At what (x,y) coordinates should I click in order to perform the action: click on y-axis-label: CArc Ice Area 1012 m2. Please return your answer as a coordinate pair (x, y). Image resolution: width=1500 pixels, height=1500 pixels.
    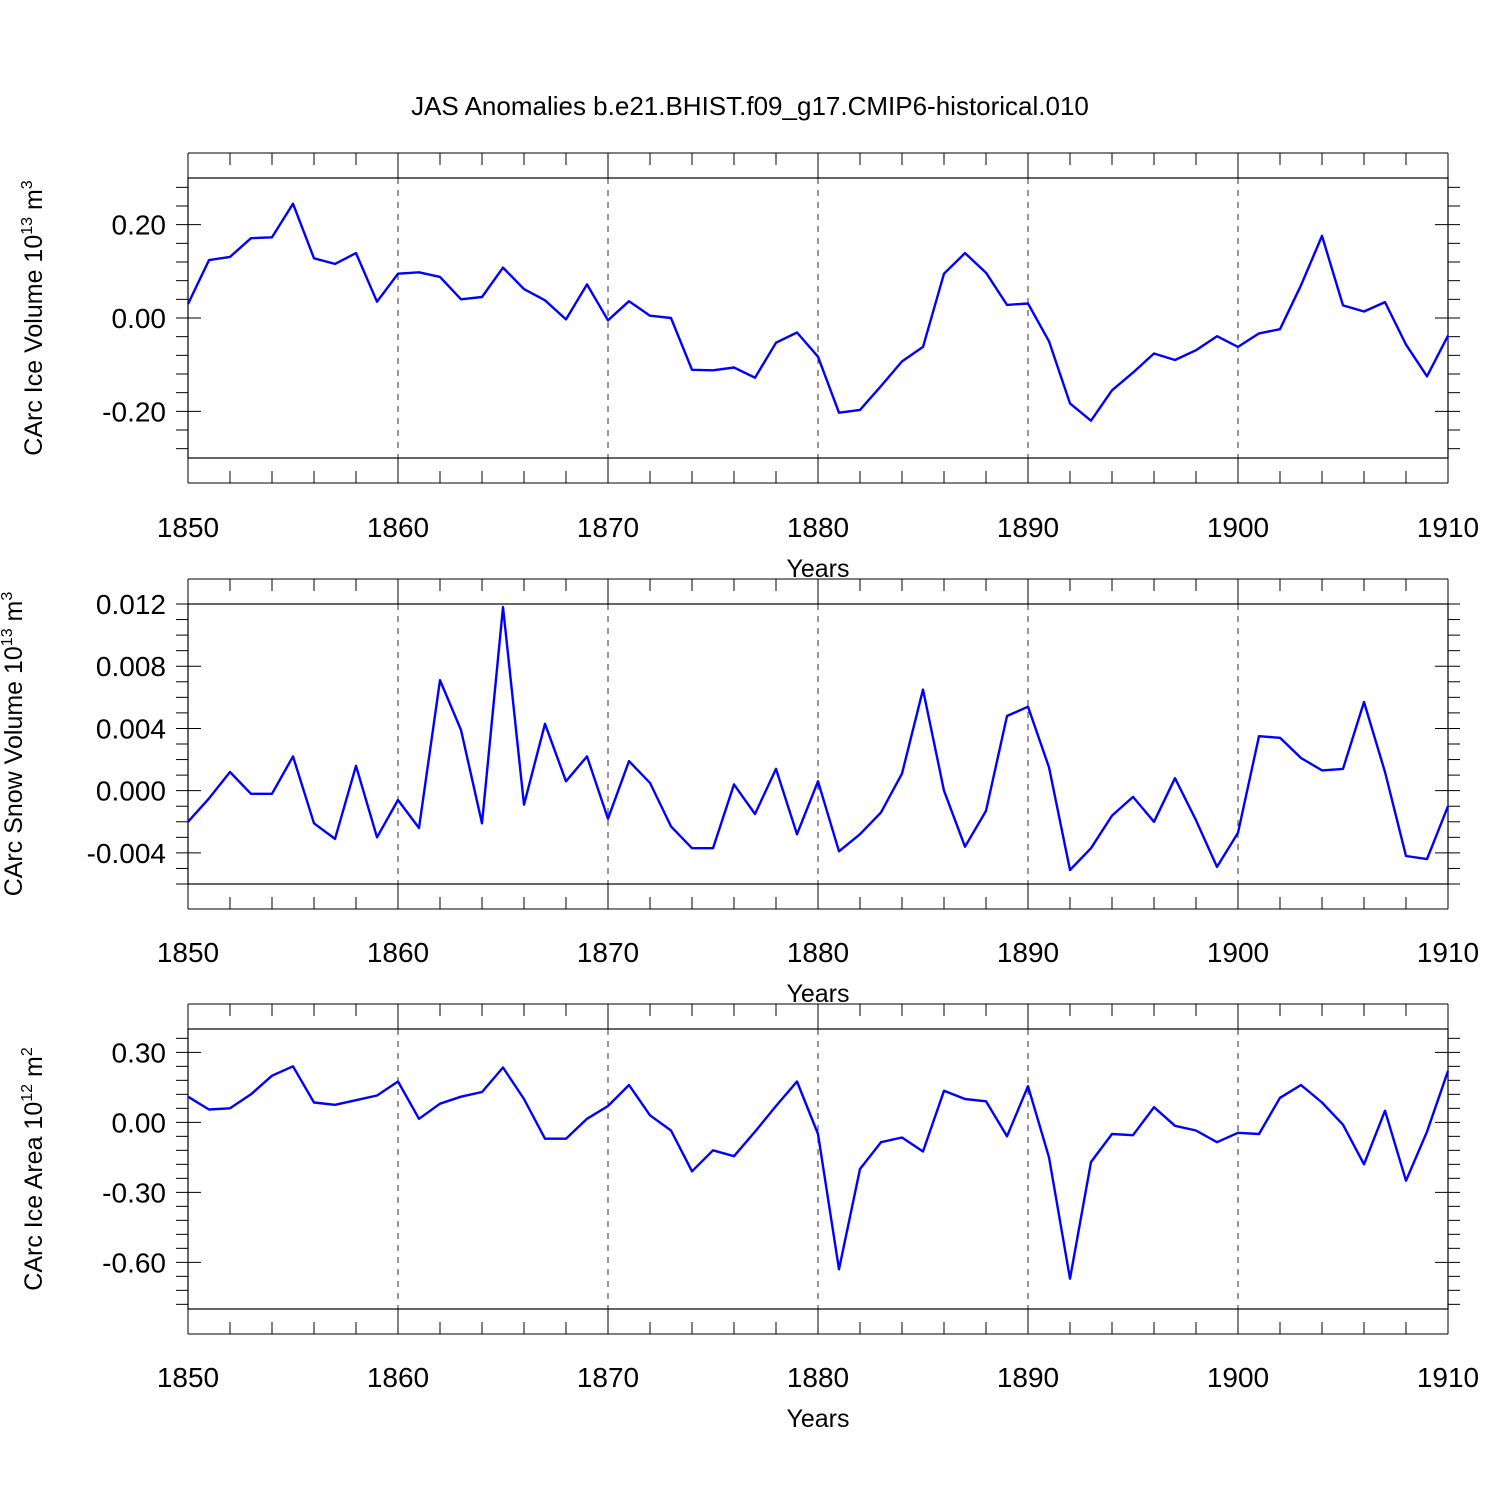
    Looking at the image, I should click on (33, 1169).